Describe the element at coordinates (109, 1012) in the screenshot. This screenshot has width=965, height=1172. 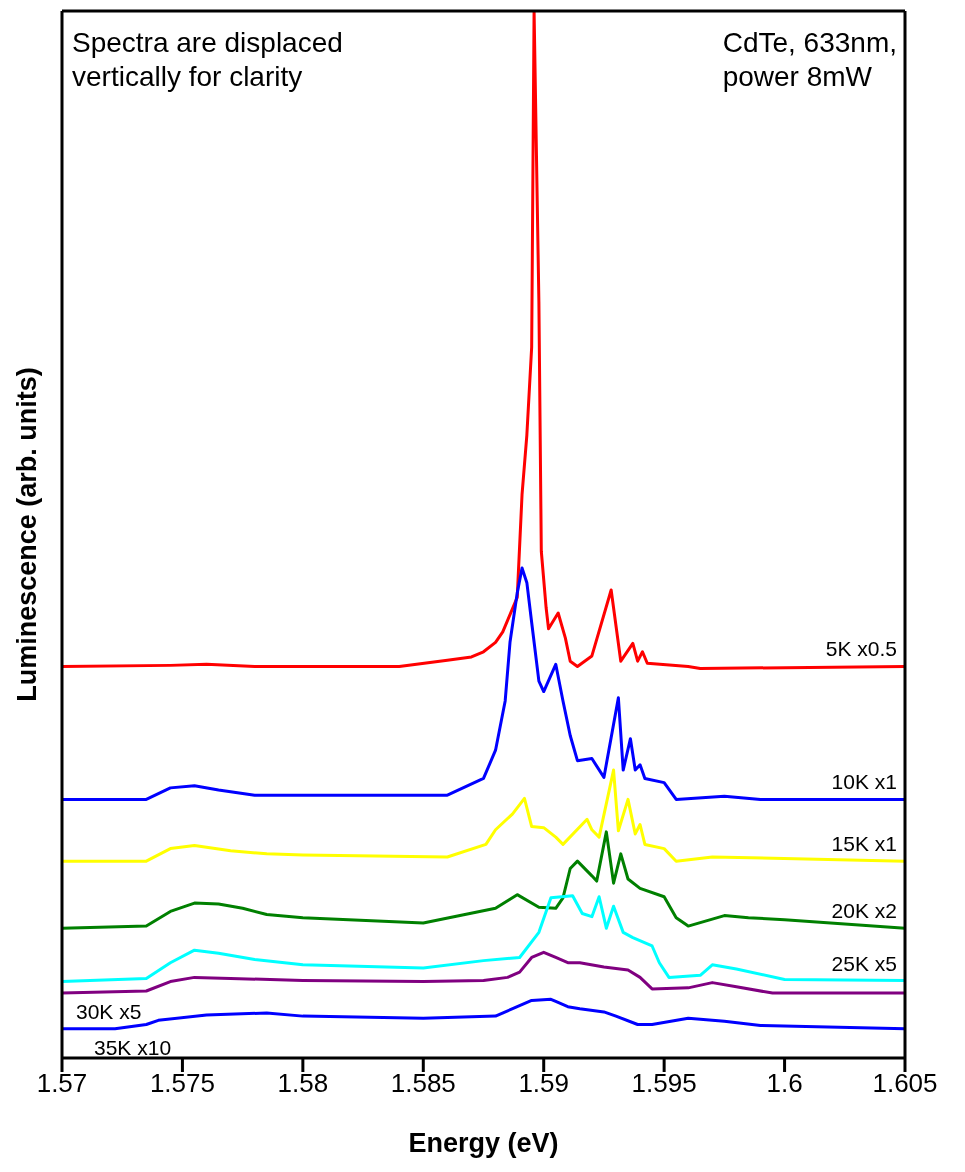
I see `series-label: 30K x5` at that location.